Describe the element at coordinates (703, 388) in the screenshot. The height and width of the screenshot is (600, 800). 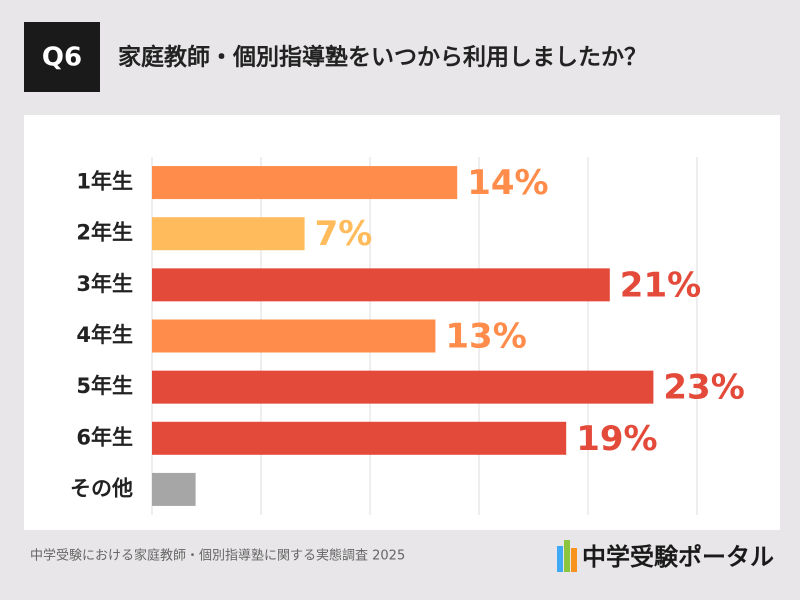
I see `value-label: 23%` at that location.